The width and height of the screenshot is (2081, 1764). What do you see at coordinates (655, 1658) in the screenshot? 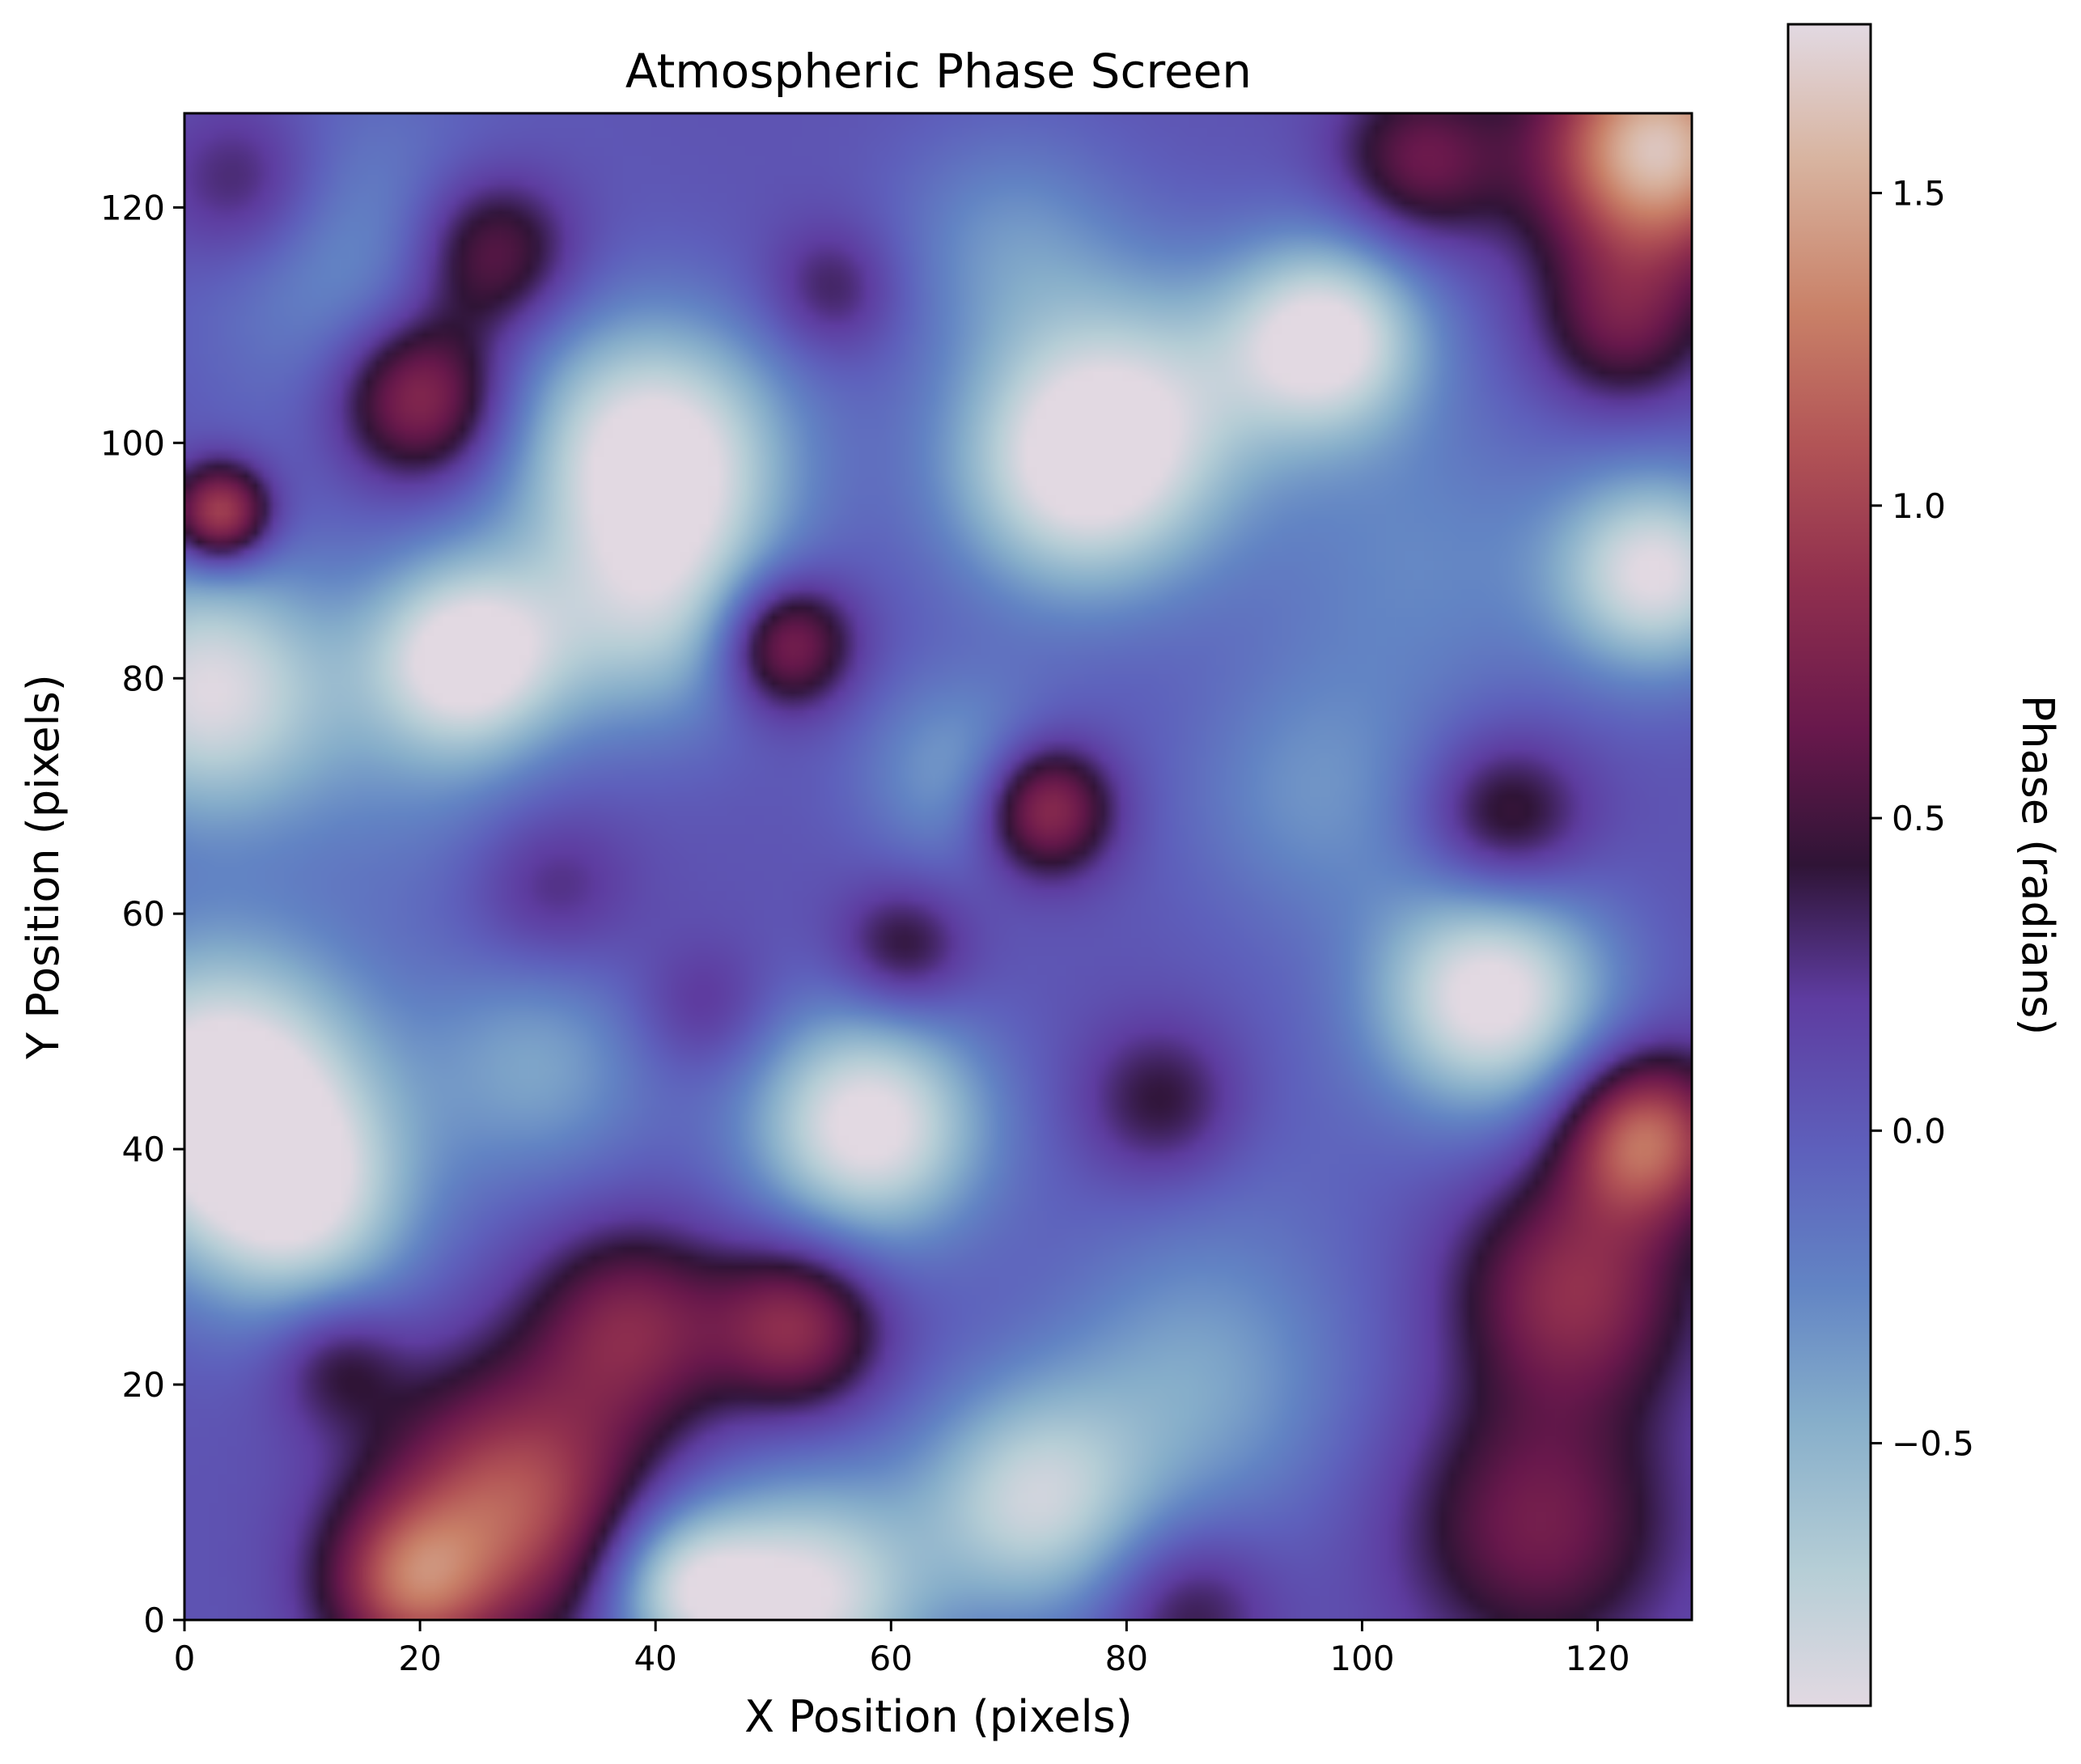
I see `x-tick-label: 40` at bounding box center [655, 1658].